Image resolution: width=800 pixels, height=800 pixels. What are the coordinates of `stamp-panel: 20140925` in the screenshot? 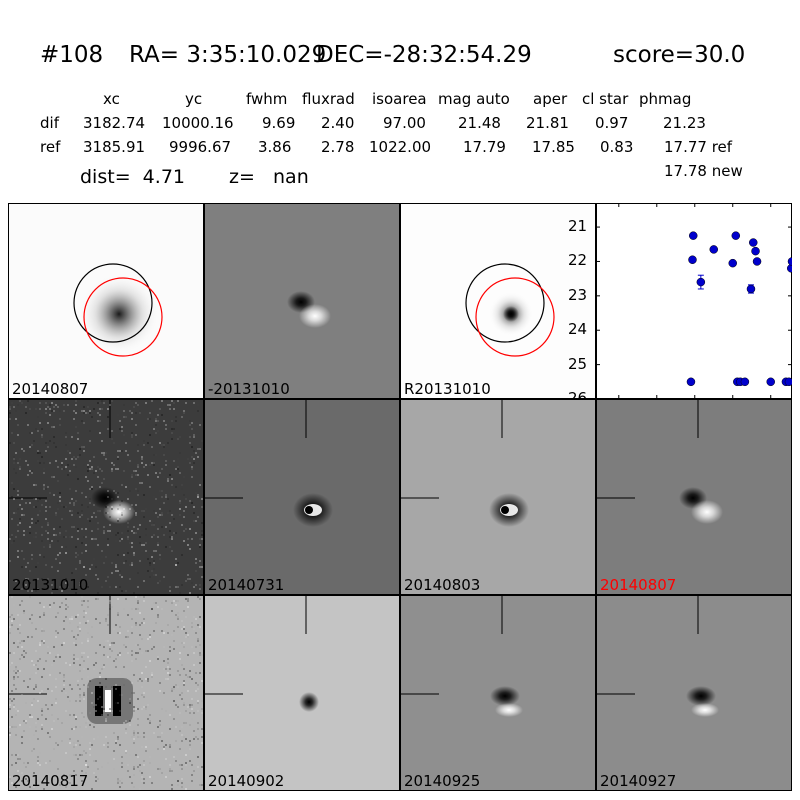 It's located at (498, 693).